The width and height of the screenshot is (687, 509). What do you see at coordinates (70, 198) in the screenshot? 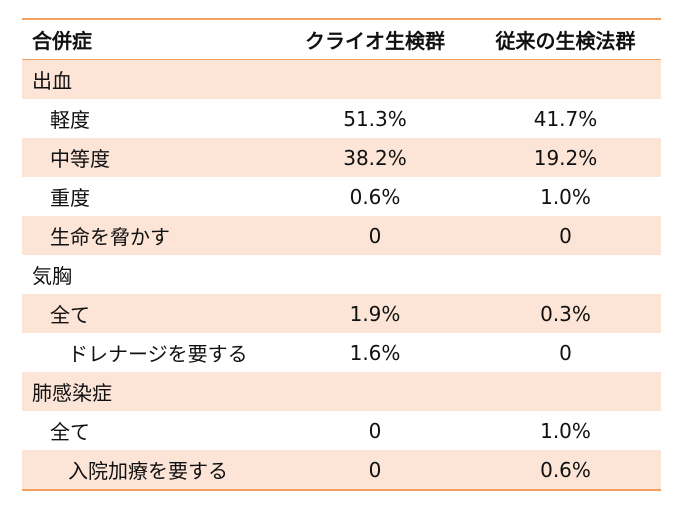
I see `row-label: 重度` at bounding box center [70, 198].